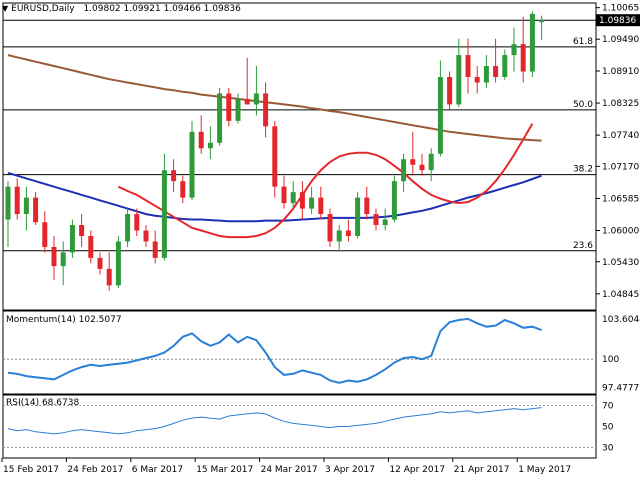 This screenshot has width=640, height=480. I want to click on momentum-tick-label: 100, so click(610, 360).